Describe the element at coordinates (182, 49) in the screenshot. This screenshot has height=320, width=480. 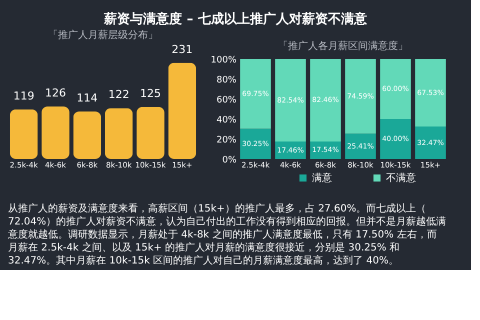
I see `data-label: 231` at that location.